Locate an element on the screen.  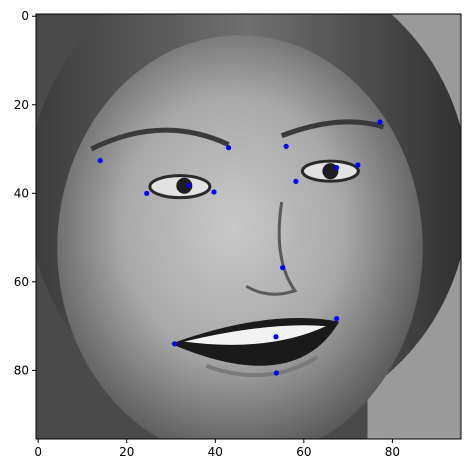
y-tick-label: 60 is located at coordinates (21, 282).